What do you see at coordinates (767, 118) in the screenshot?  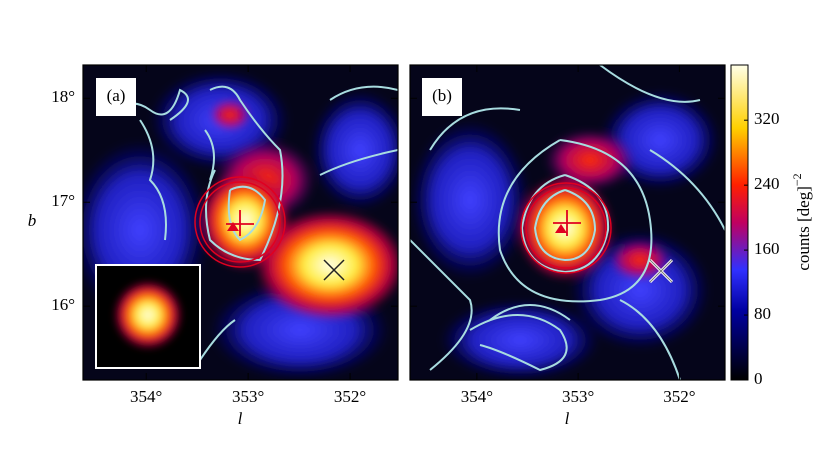 I see `colorbar-tick-label: 320` at bounding box center [767, 118].